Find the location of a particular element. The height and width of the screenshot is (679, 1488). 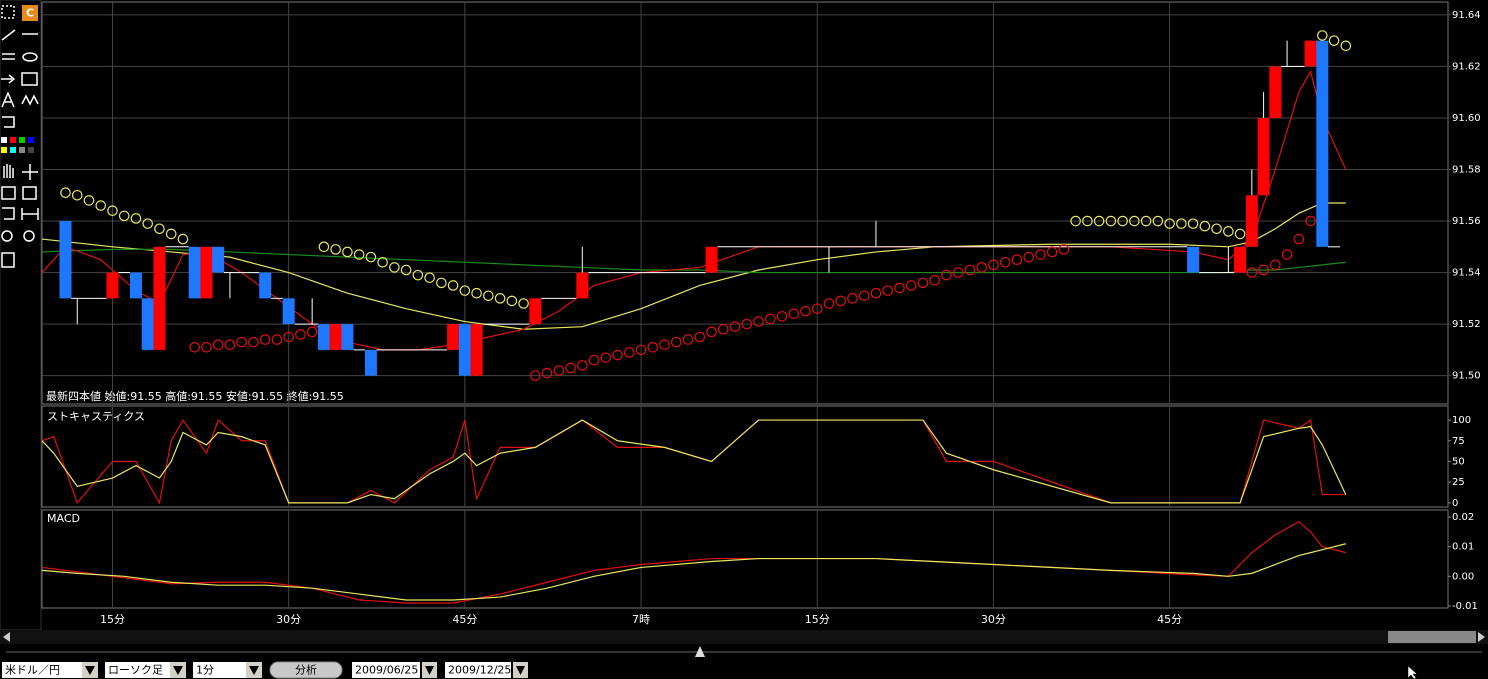

y-tick-label: 91.58 is located at coordinates (1466, 170).